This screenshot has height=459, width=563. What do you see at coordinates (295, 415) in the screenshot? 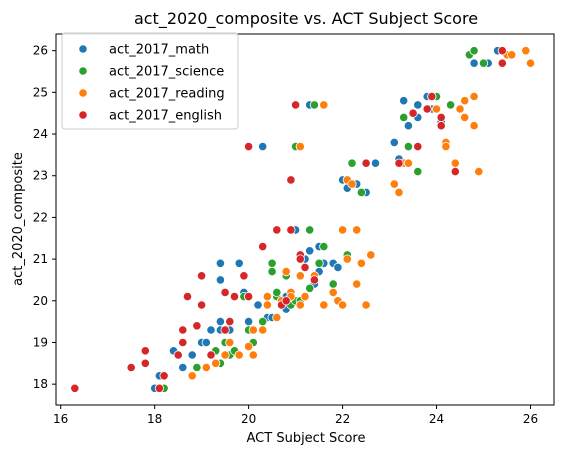
I see `x-axis-ticks: 16 18 20 22 24 26` at bounding box center [295, 415].